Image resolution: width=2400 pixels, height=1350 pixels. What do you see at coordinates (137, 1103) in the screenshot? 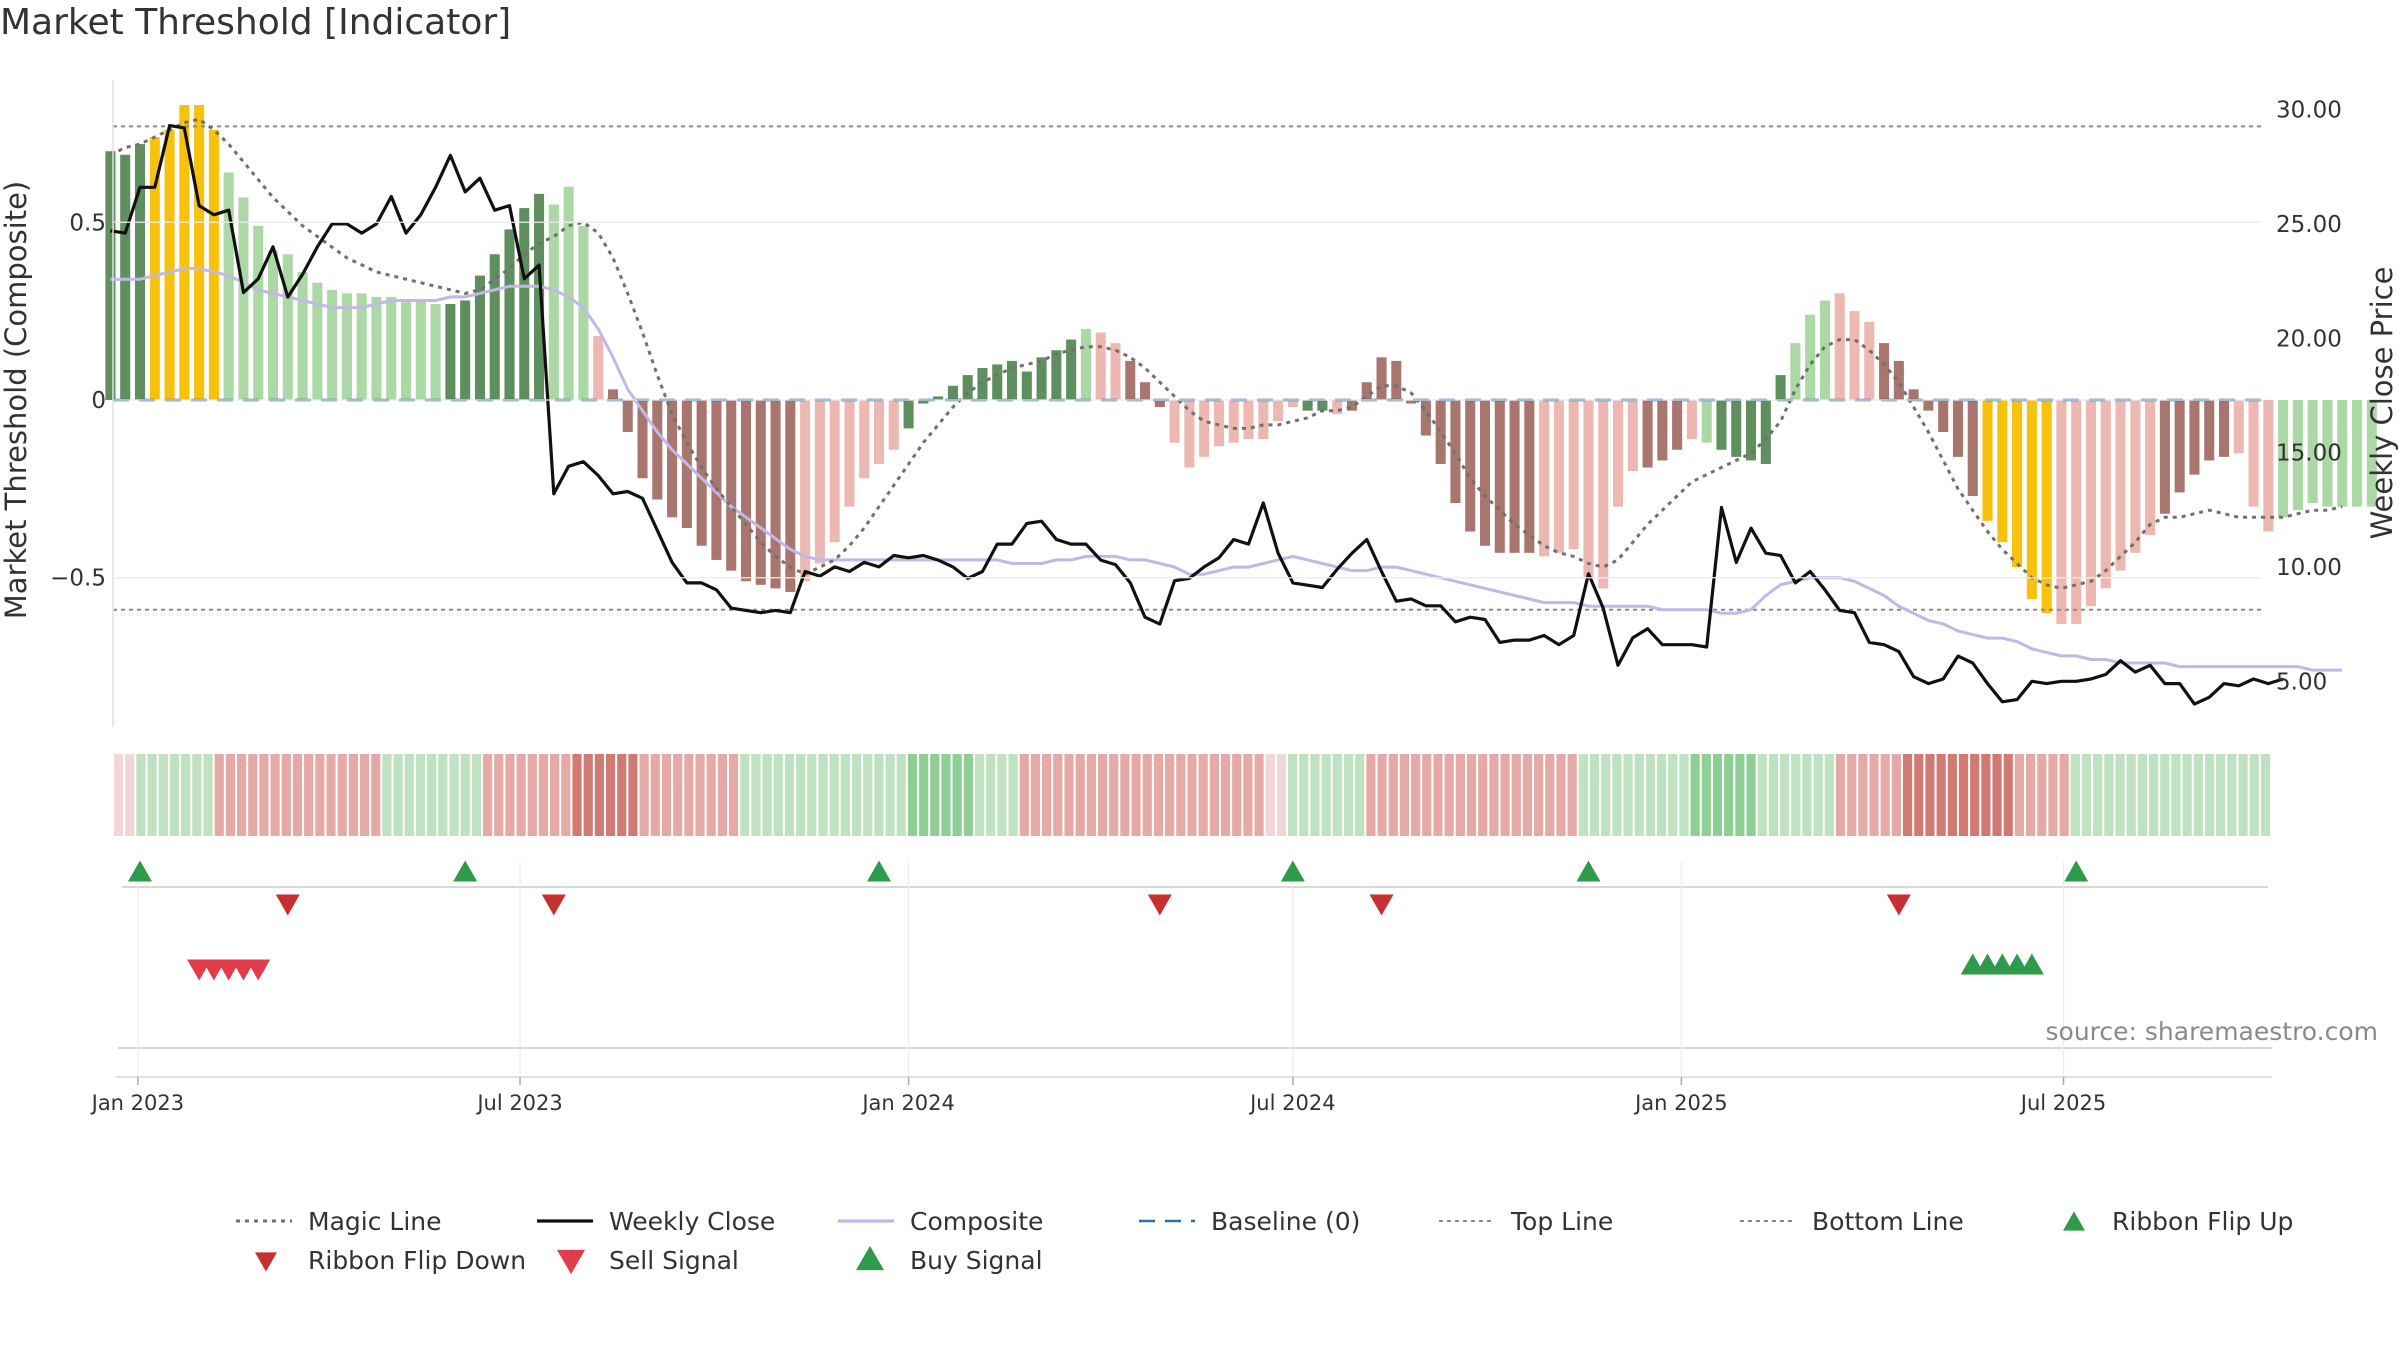
I see `x-tick-label: Jan 2023` at bounding box center [137, 1103].